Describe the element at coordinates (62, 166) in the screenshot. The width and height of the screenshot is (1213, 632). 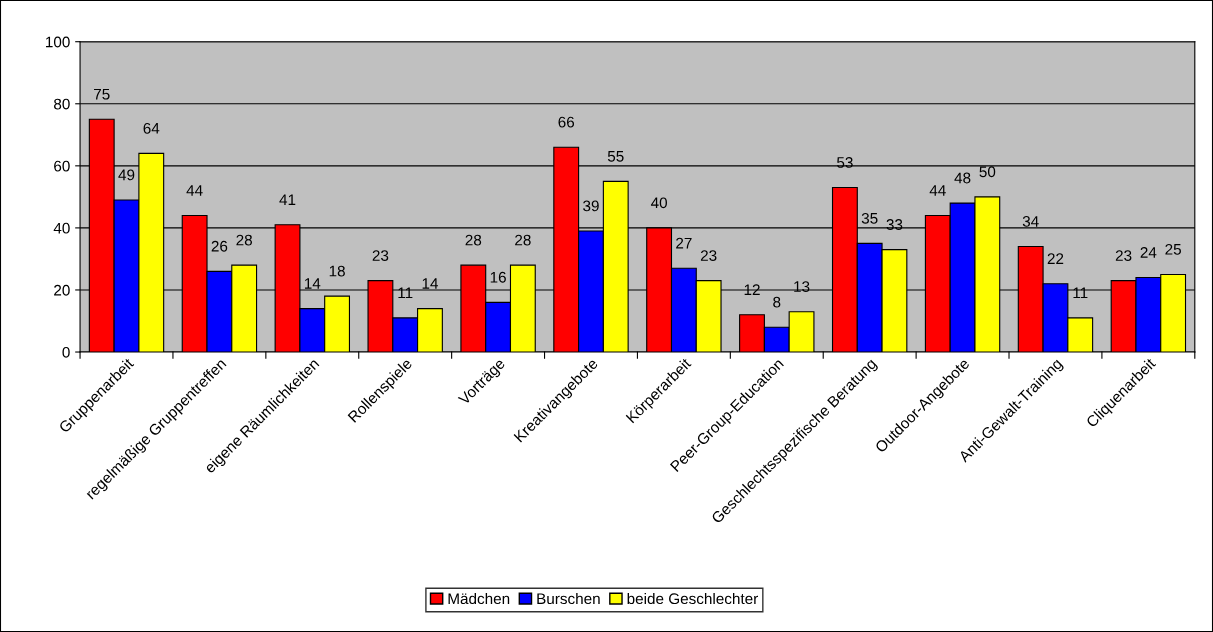
I see `y-tick-label: 60` at that location.